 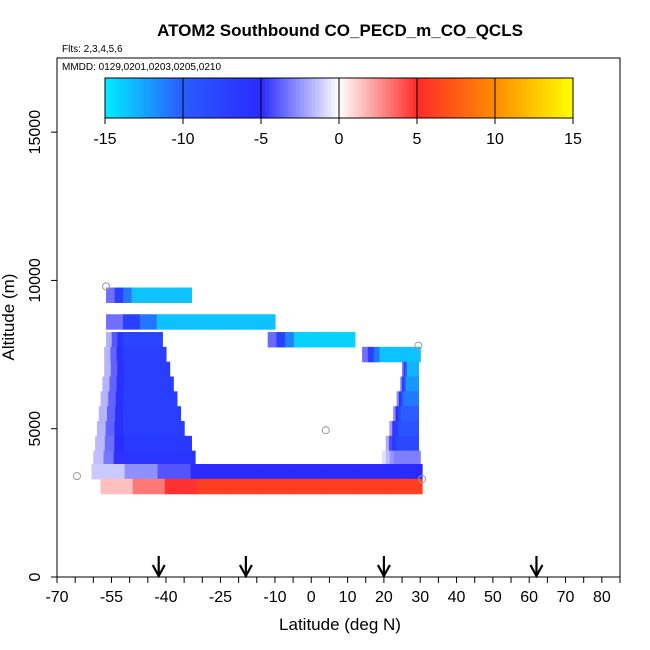 I want to click on x-axis-label: Latitude (deg N), so click(x=340, y=624).